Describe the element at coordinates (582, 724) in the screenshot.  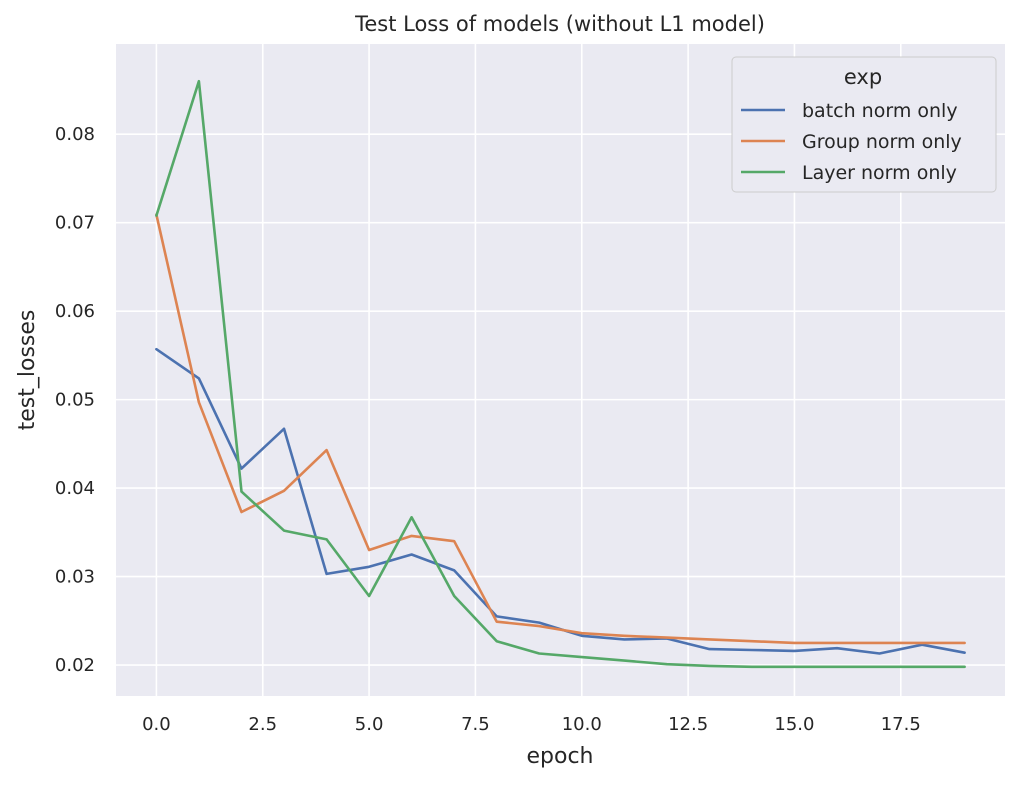
I see `x-tick-label: 10.0` at that location.